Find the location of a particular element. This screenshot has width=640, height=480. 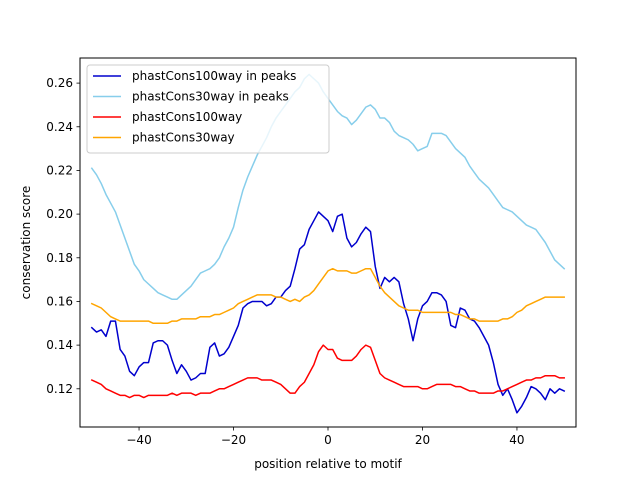

y-tick-label: 0.20 is located at coordinates (59, 214).